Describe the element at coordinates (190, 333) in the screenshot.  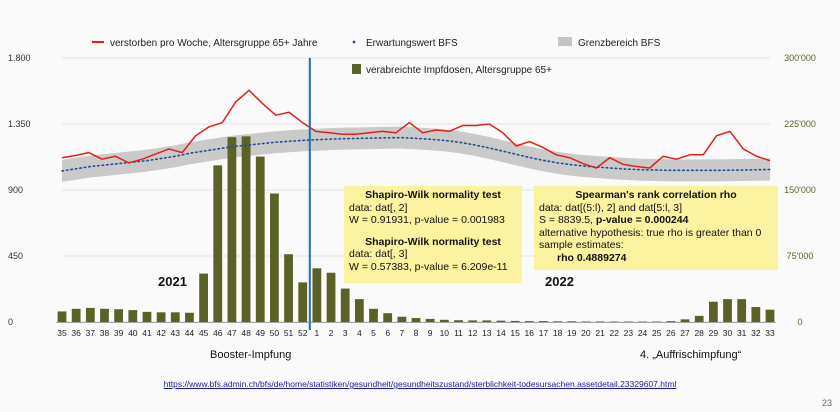
I see `x-tick-44: 44` at that location.